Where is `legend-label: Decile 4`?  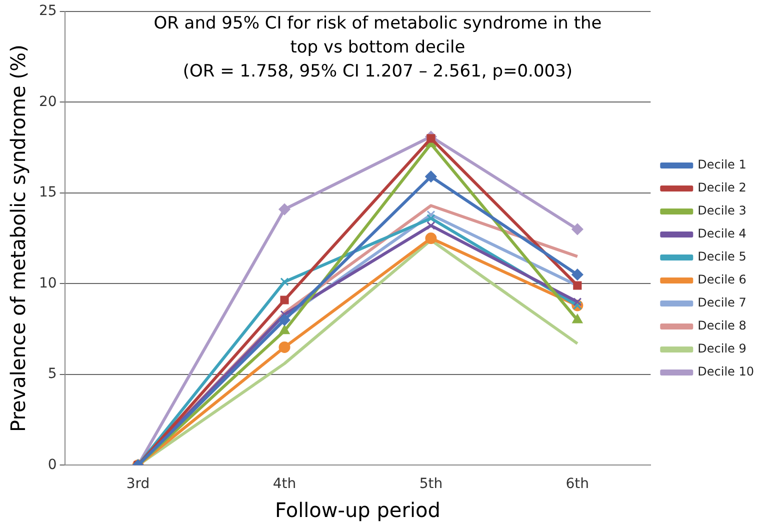
legend-label: Decile 4 is located at coordinates (722, 233).